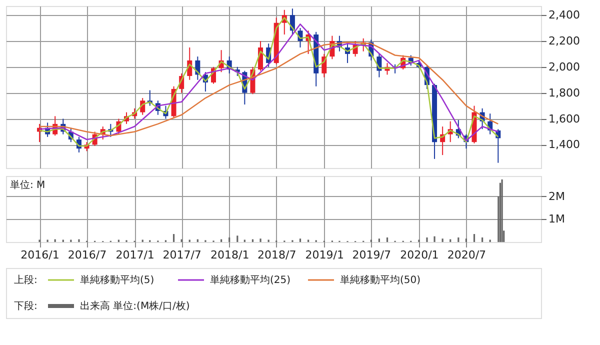 Image resolution: width=600 pixels, height=345 pixels. Describe the element at coordinates (28, 185) in the screenshot. I see `annotation: 単位: M` at that location.